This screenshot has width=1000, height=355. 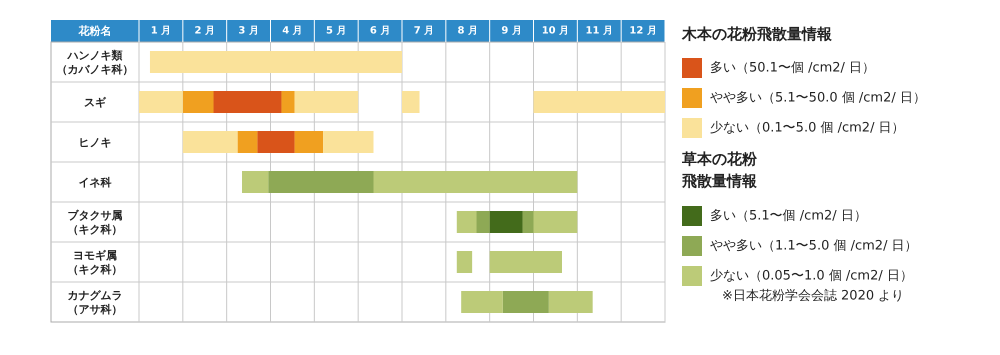 I want to click on text: 草本の花粉飛散量情報, so click(x=719, y=170).